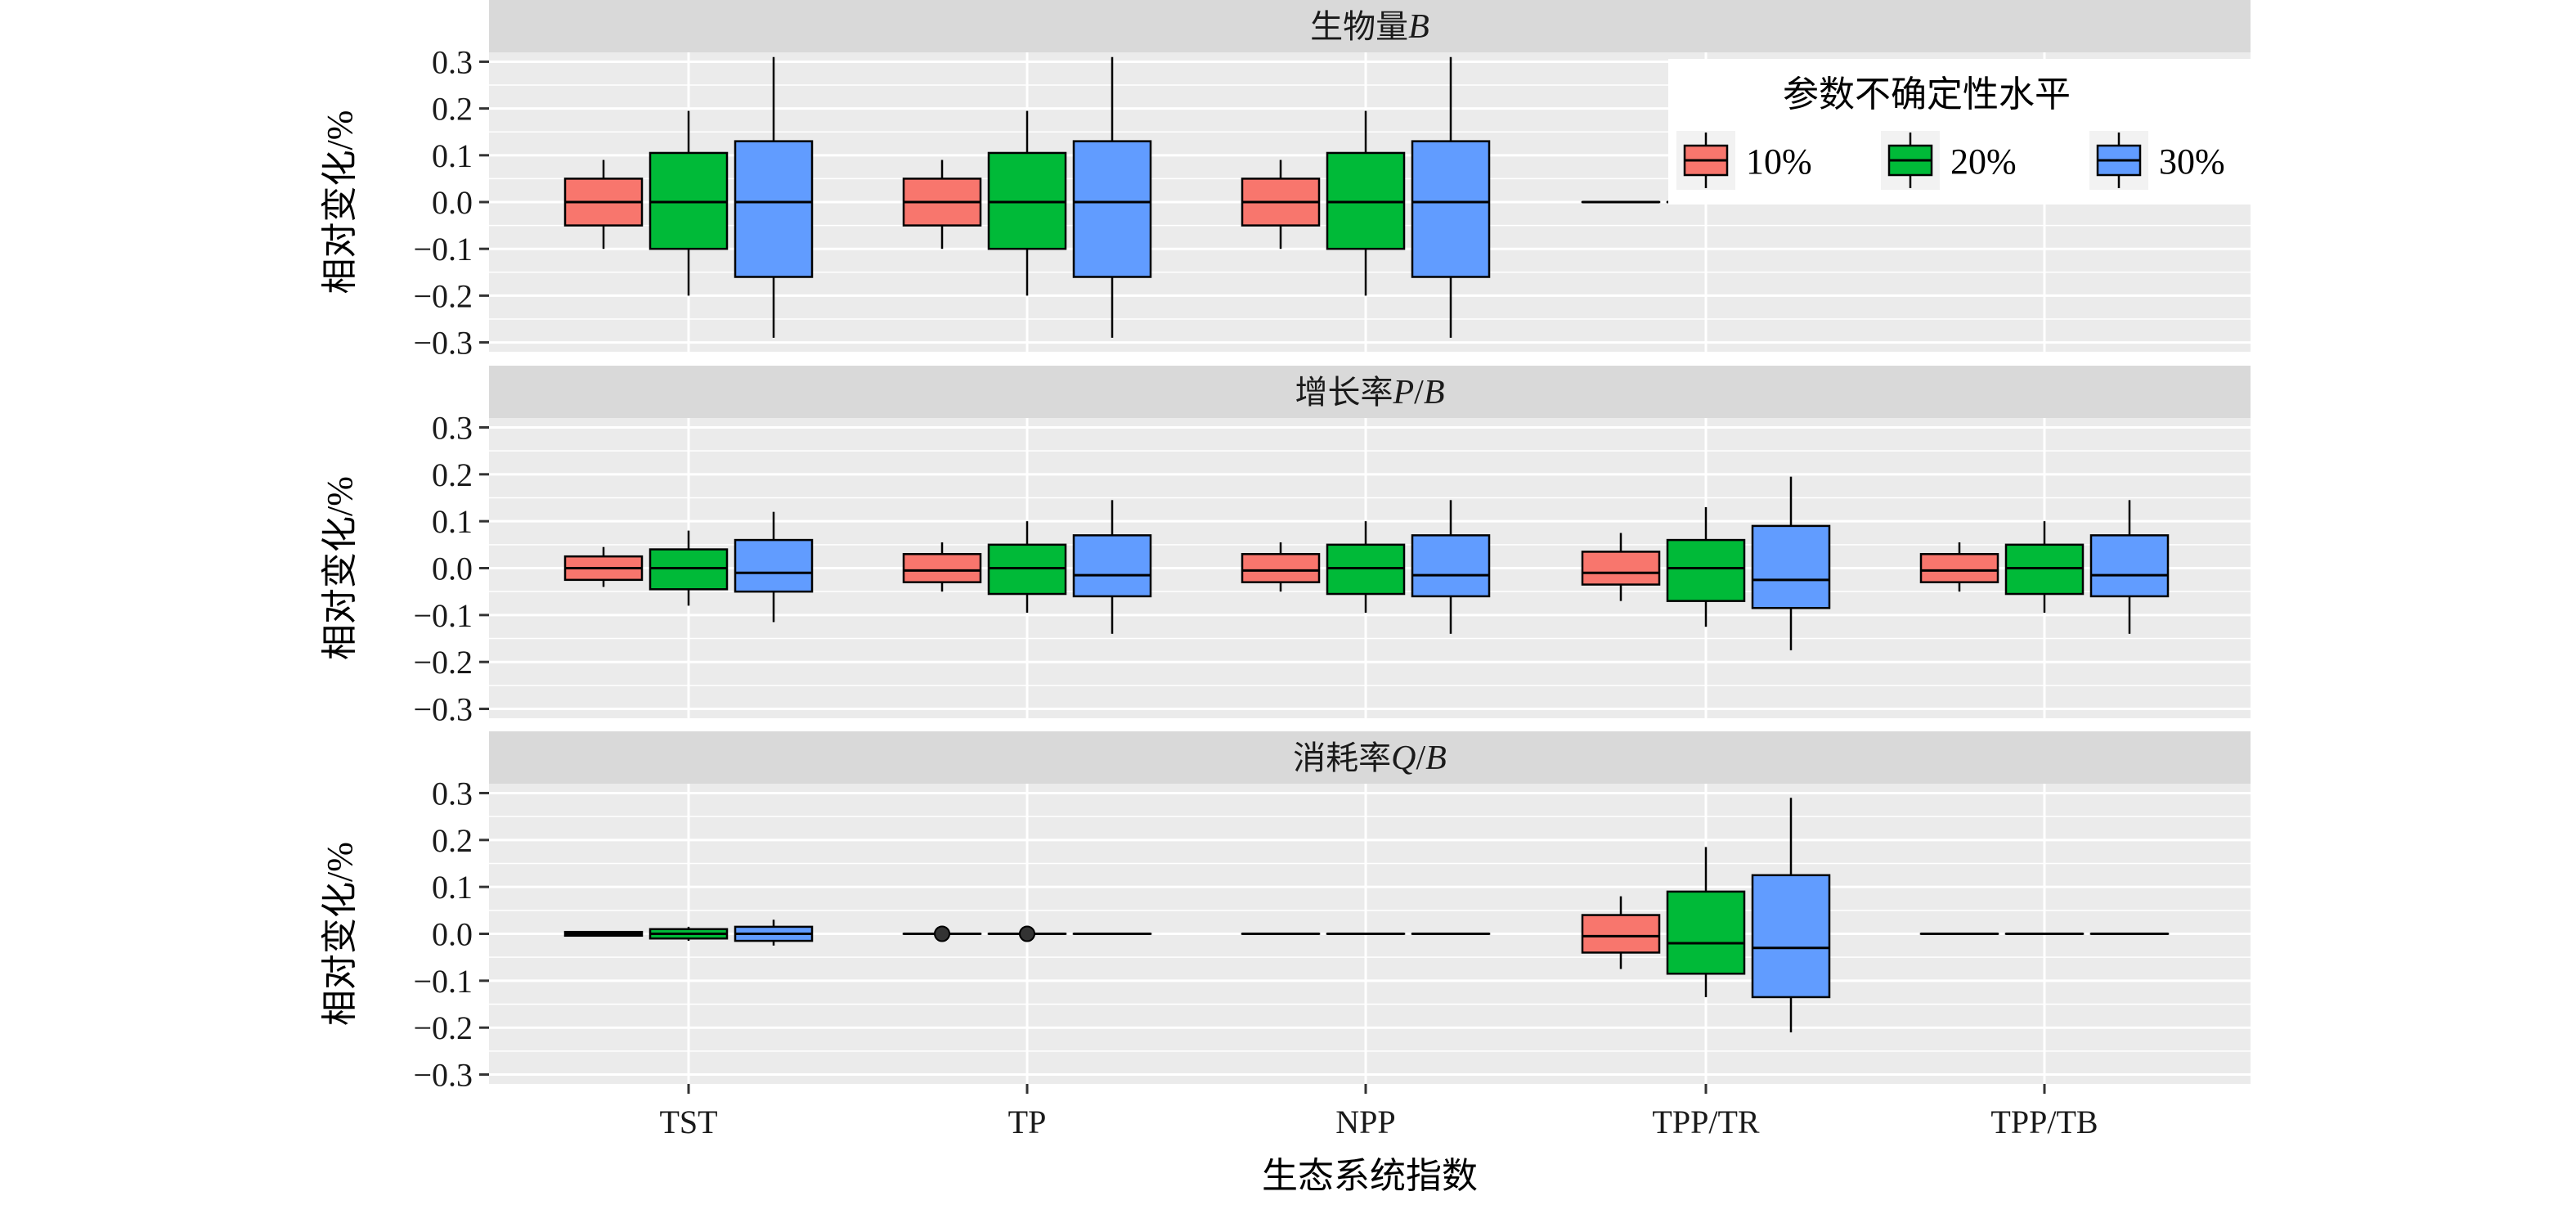  I want to click on legend-label: 30%, so click(2192, 162).